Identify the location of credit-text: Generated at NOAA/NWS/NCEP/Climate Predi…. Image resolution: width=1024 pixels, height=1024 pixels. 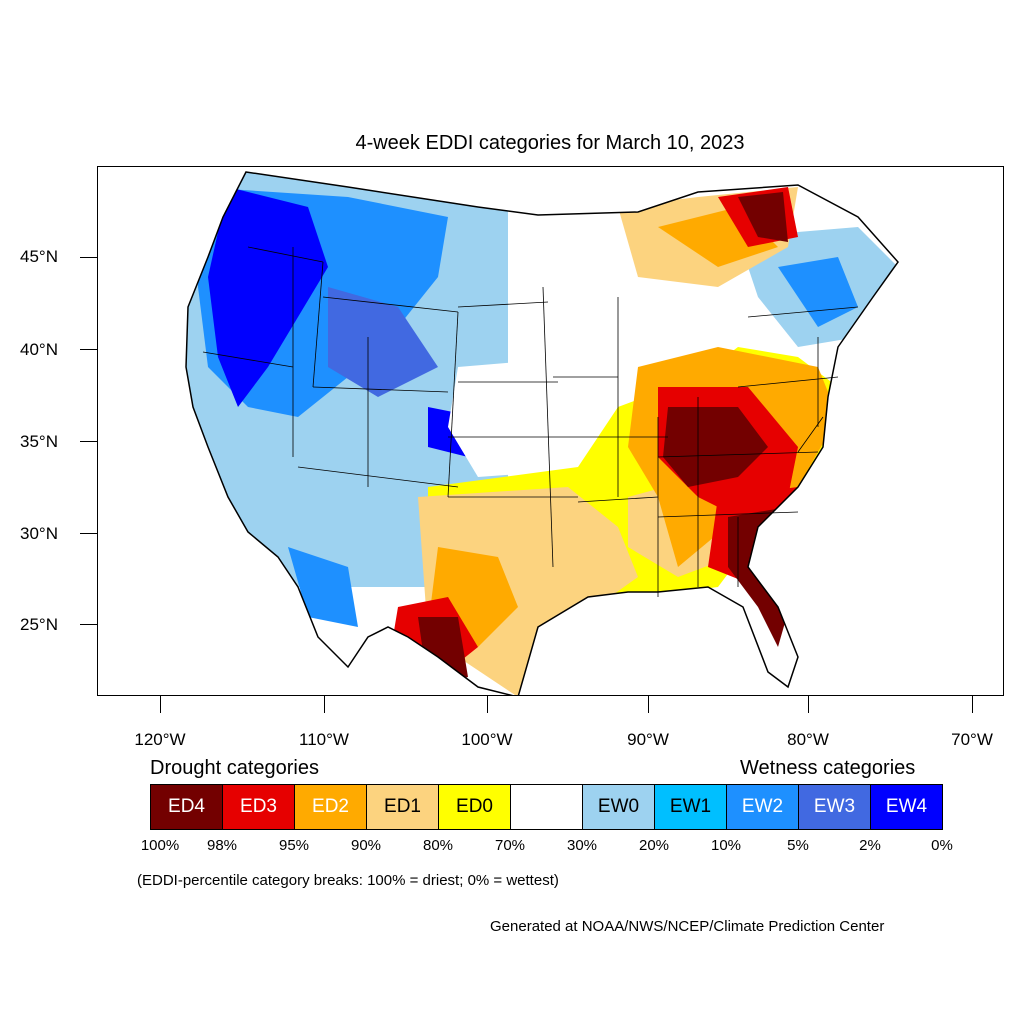
(687, 926).